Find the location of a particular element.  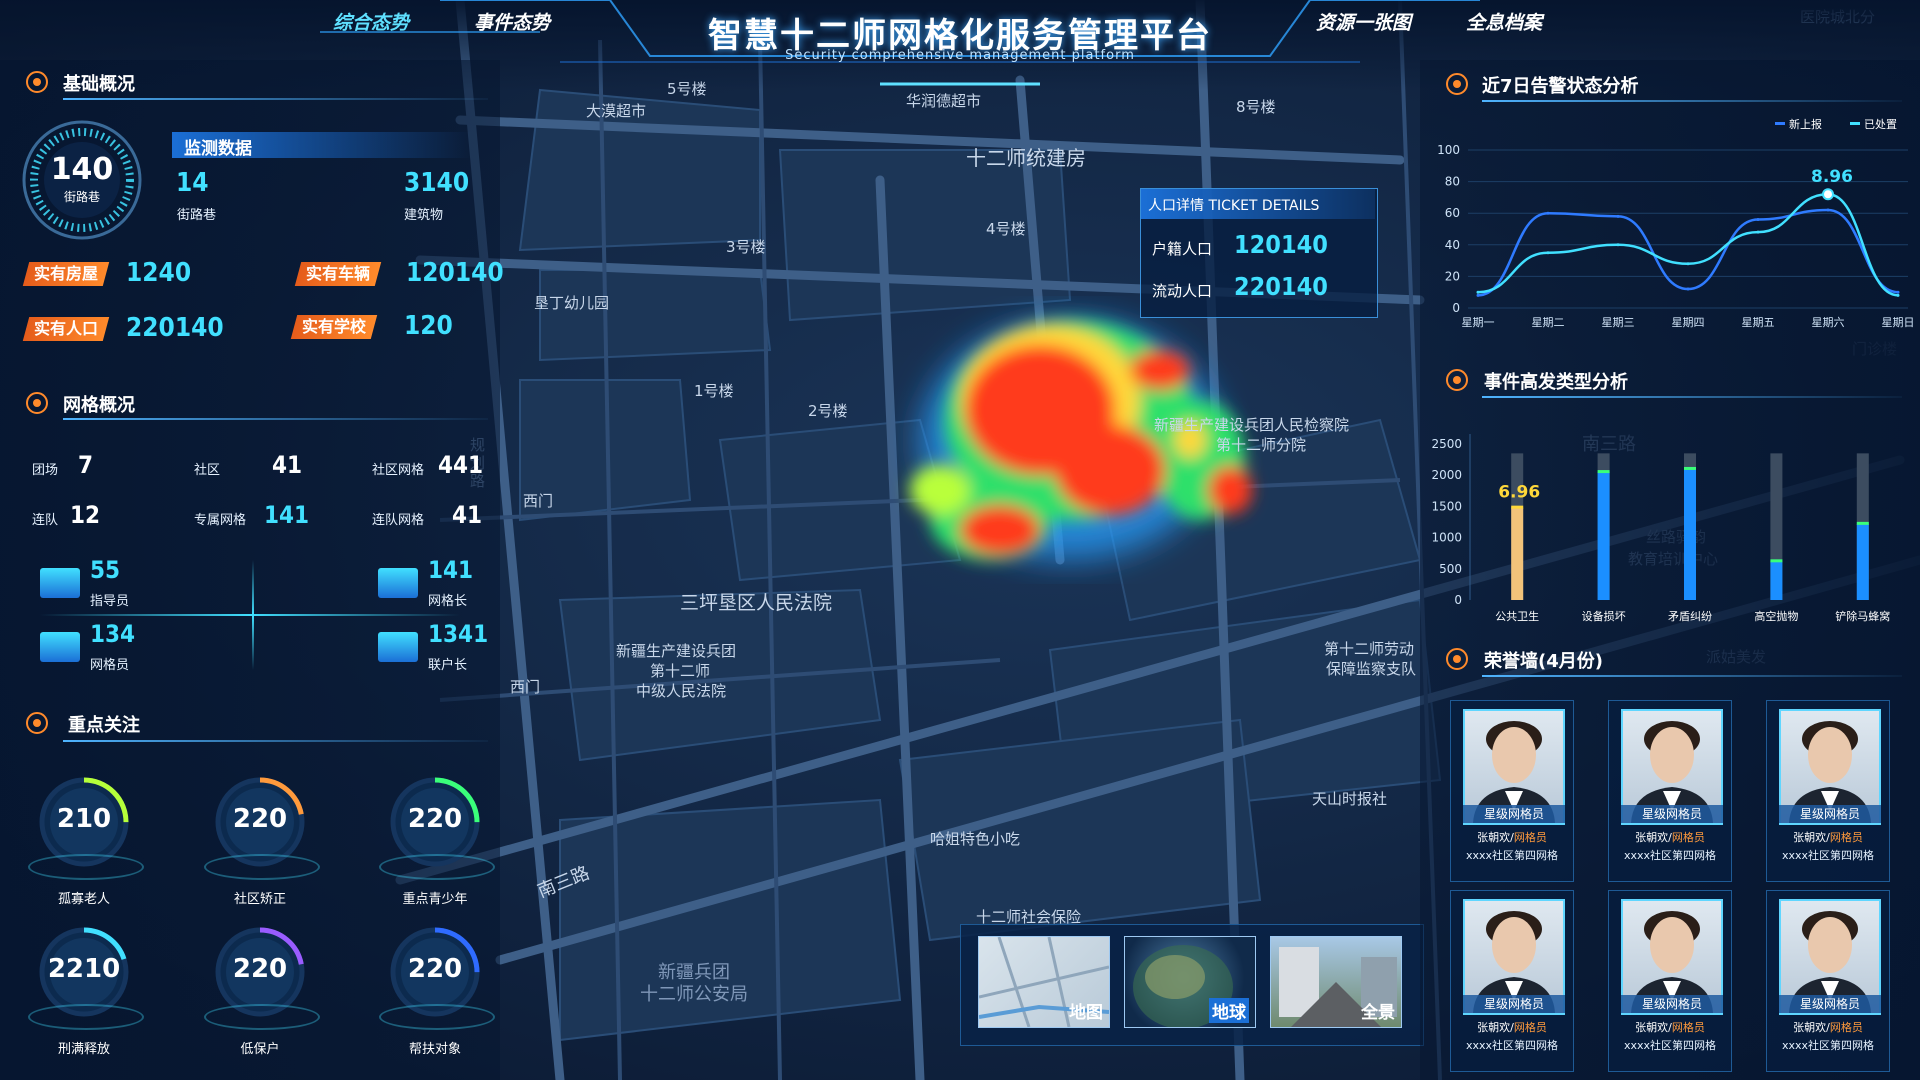

x-tick-label: 星期日 is located at coordinates (1898, 322).